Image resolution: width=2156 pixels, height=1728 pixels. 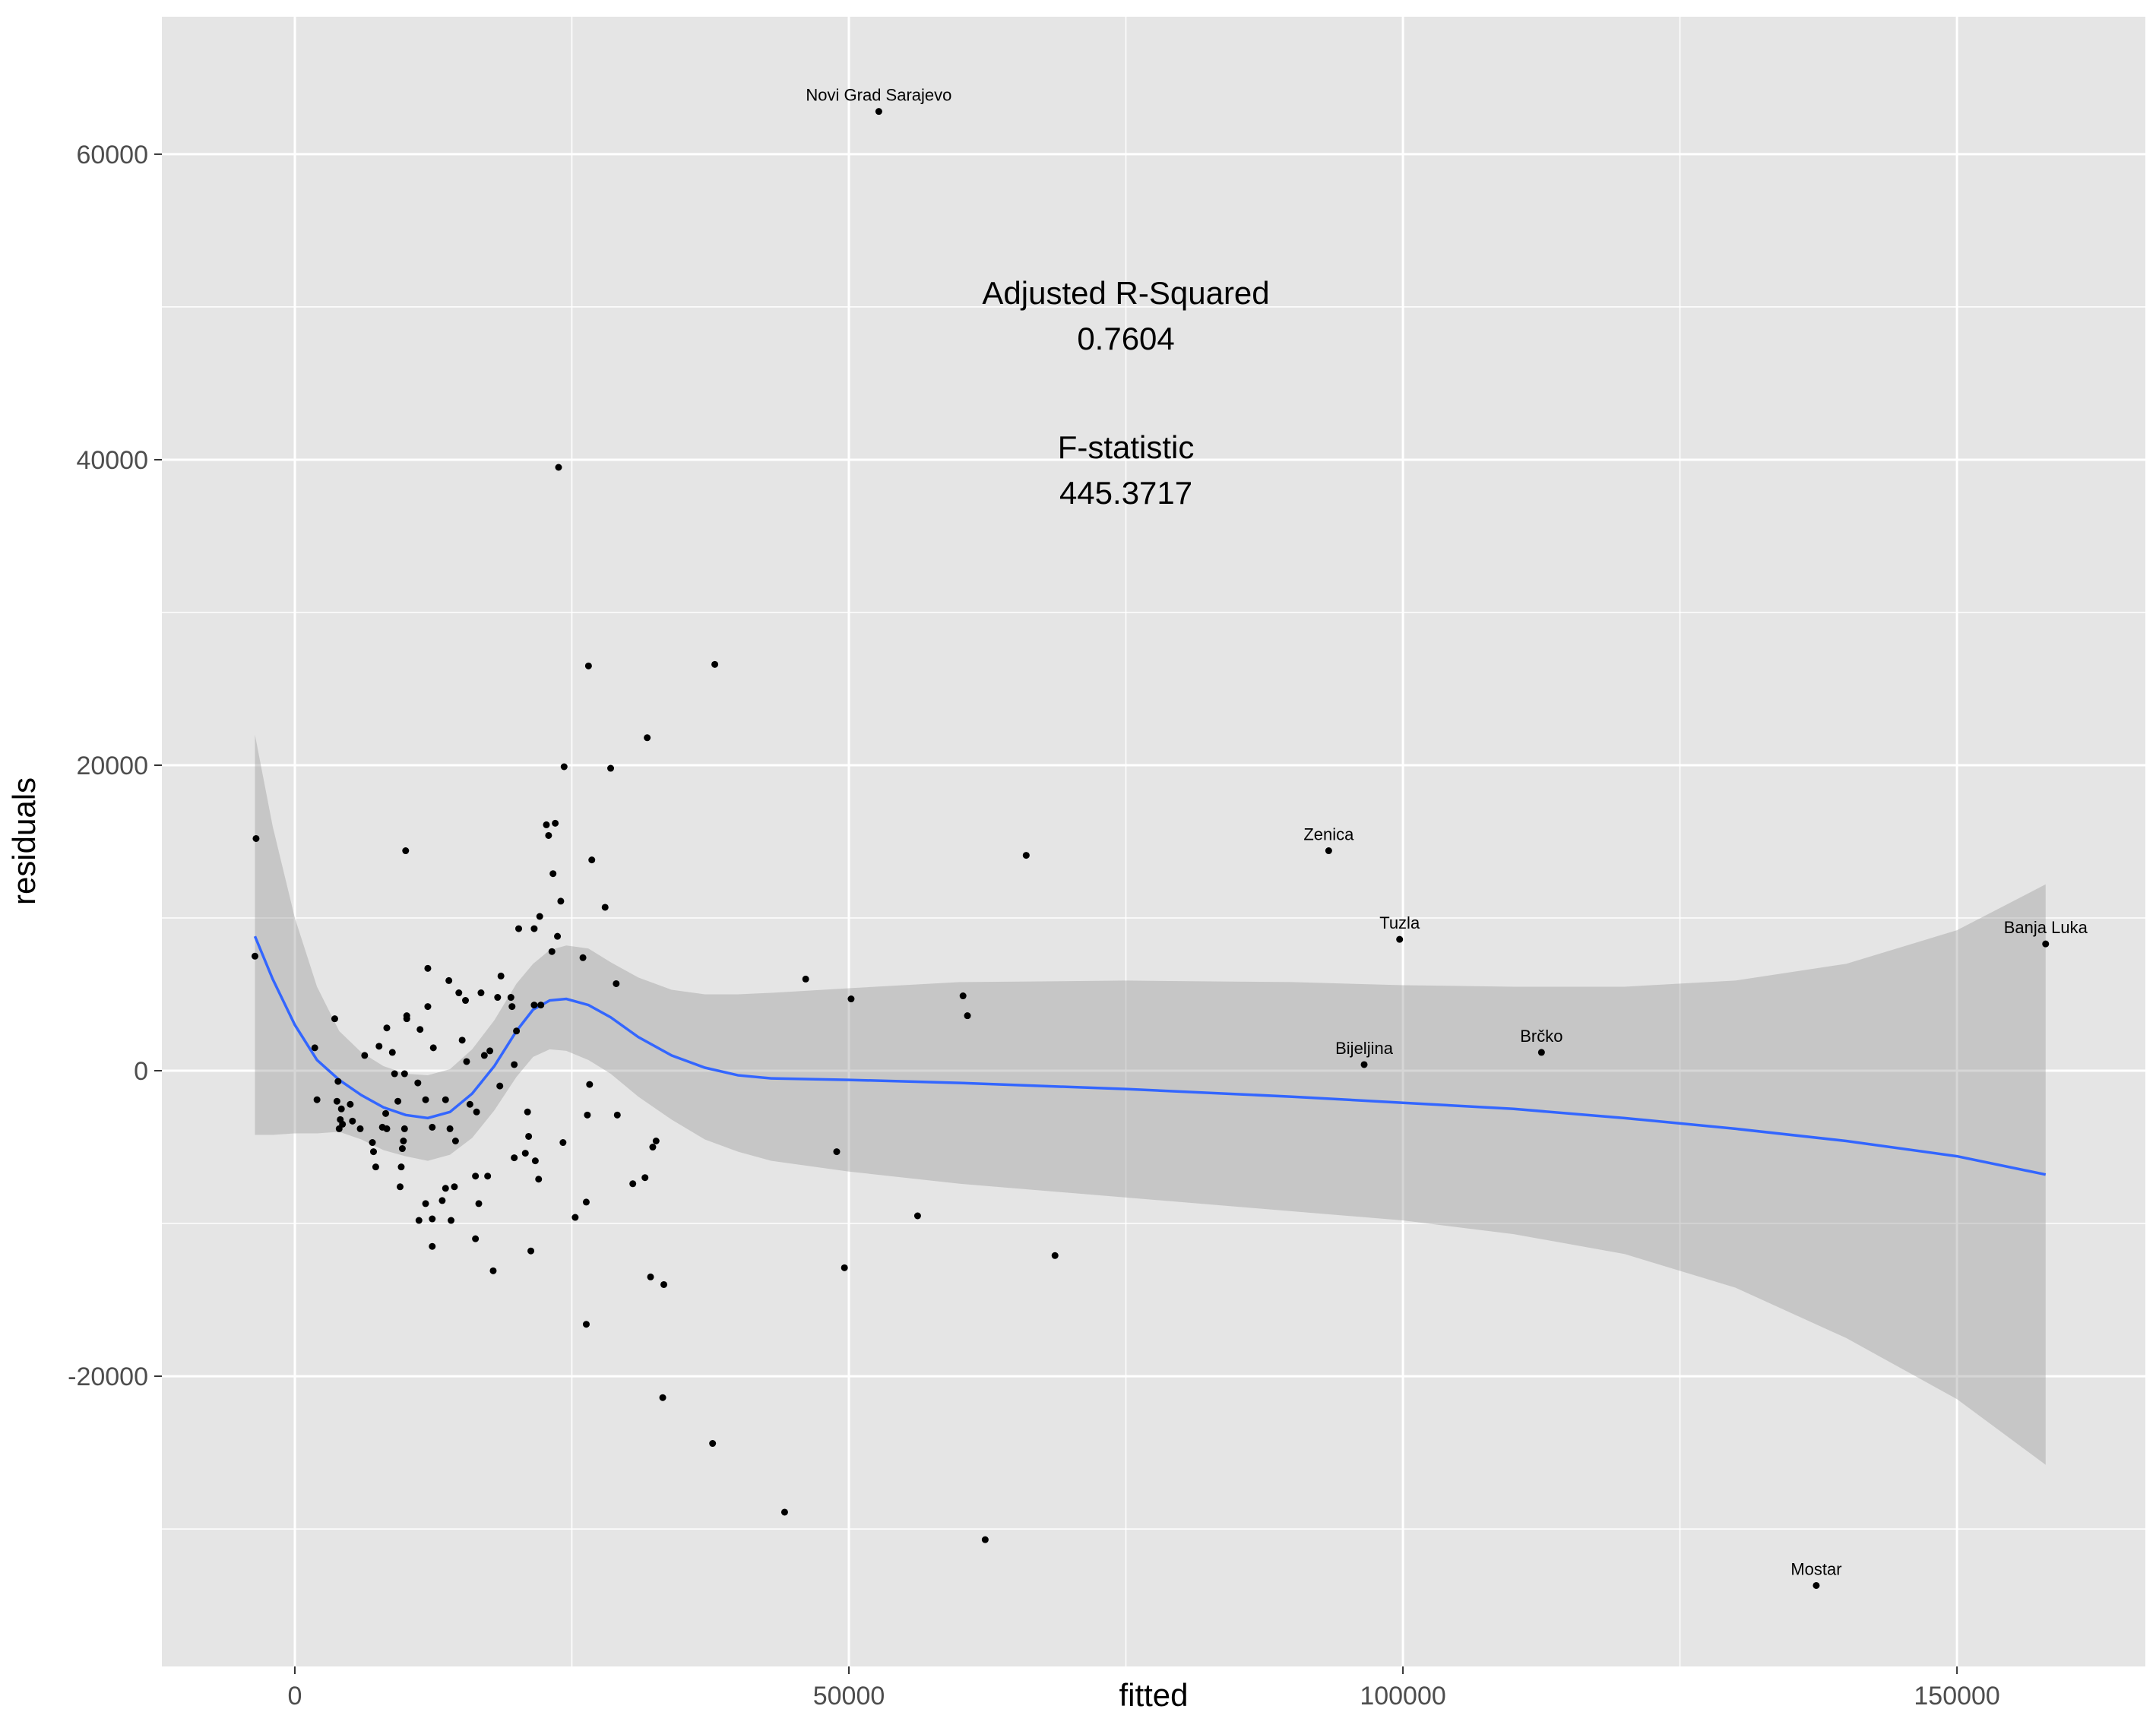 I want to click on smooth-line, so click(x=1150, y=1055).